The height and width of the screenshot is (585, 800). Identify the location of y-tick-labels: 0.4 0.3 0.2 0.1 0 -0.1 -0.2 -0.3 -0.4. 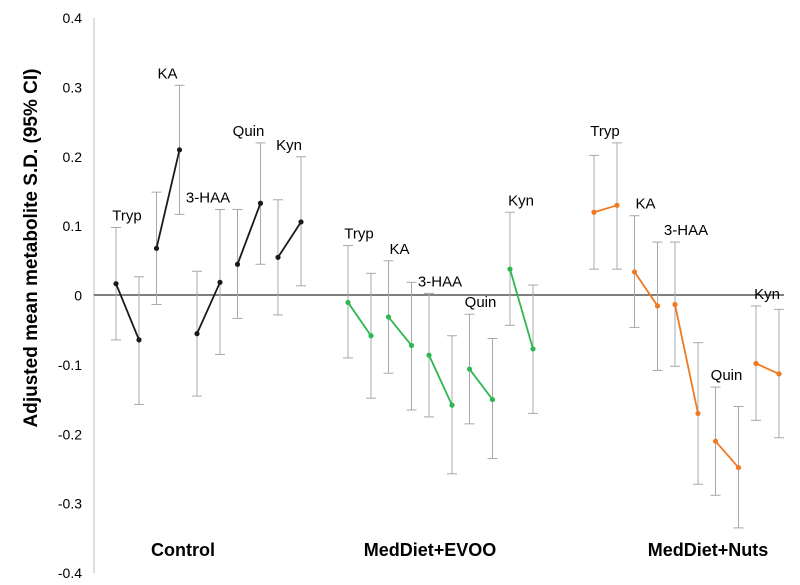
(70, 295).